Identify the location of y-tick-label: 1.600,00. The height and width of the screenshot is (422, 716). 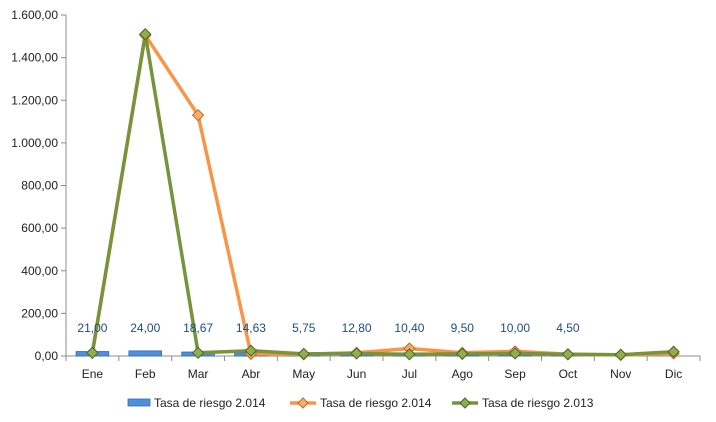
(34, 15).